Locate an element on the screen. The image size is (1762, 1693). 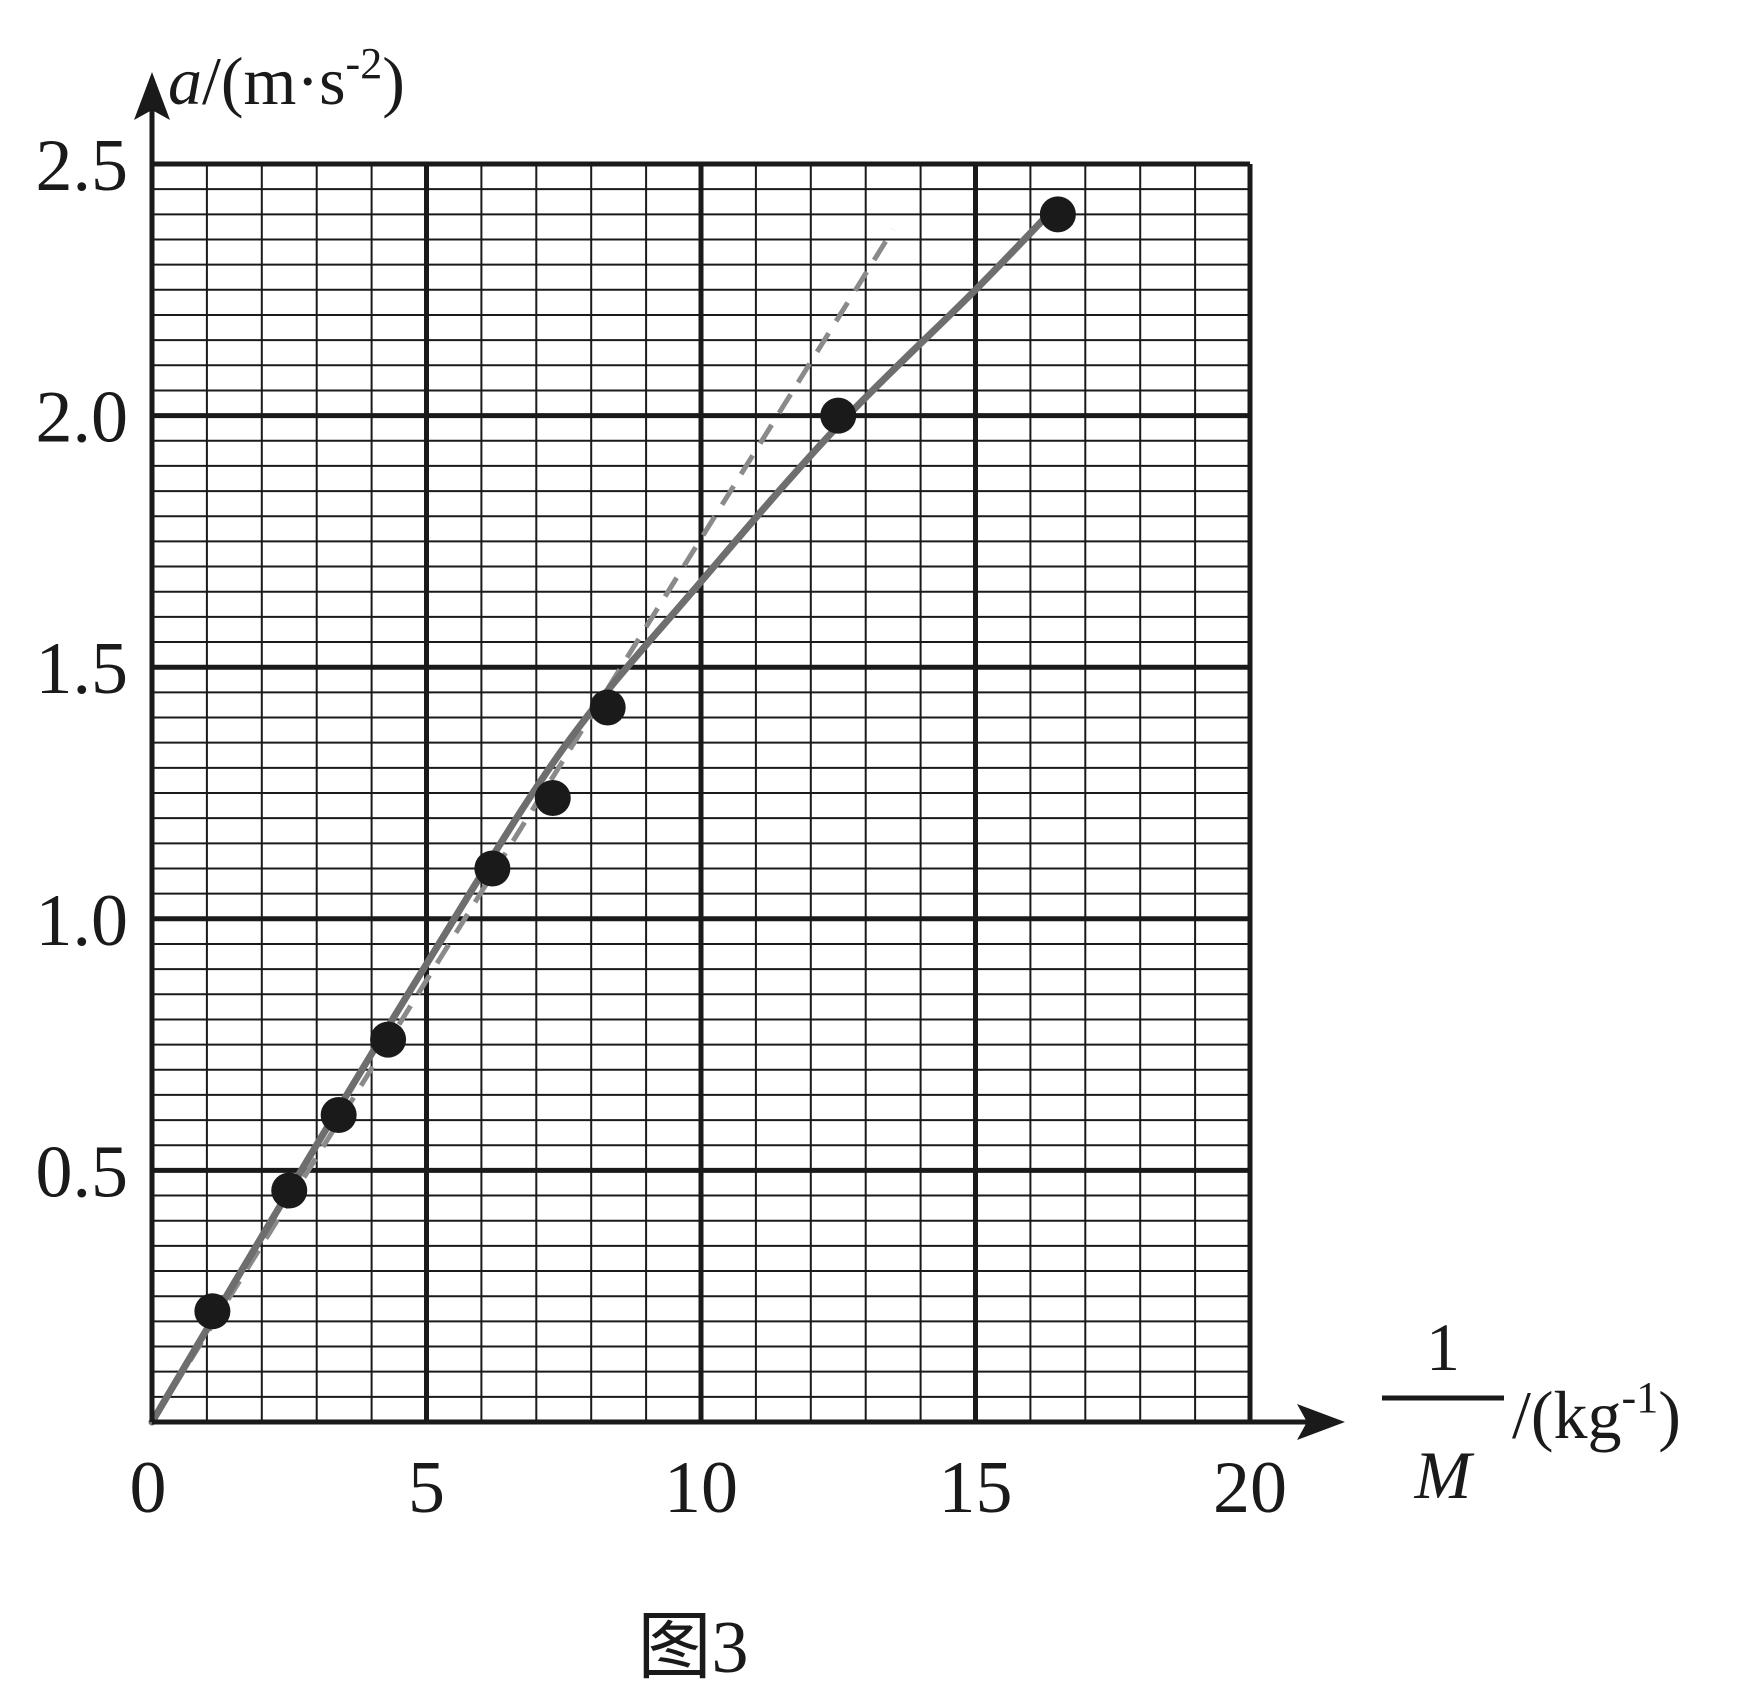
y-axis-label: a/(m·s-2) is located at coordinates (286, 79).